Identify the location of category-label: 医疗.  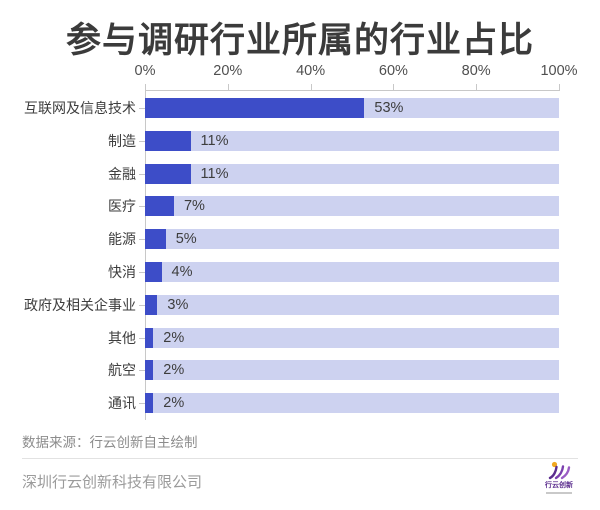
(122, 206).